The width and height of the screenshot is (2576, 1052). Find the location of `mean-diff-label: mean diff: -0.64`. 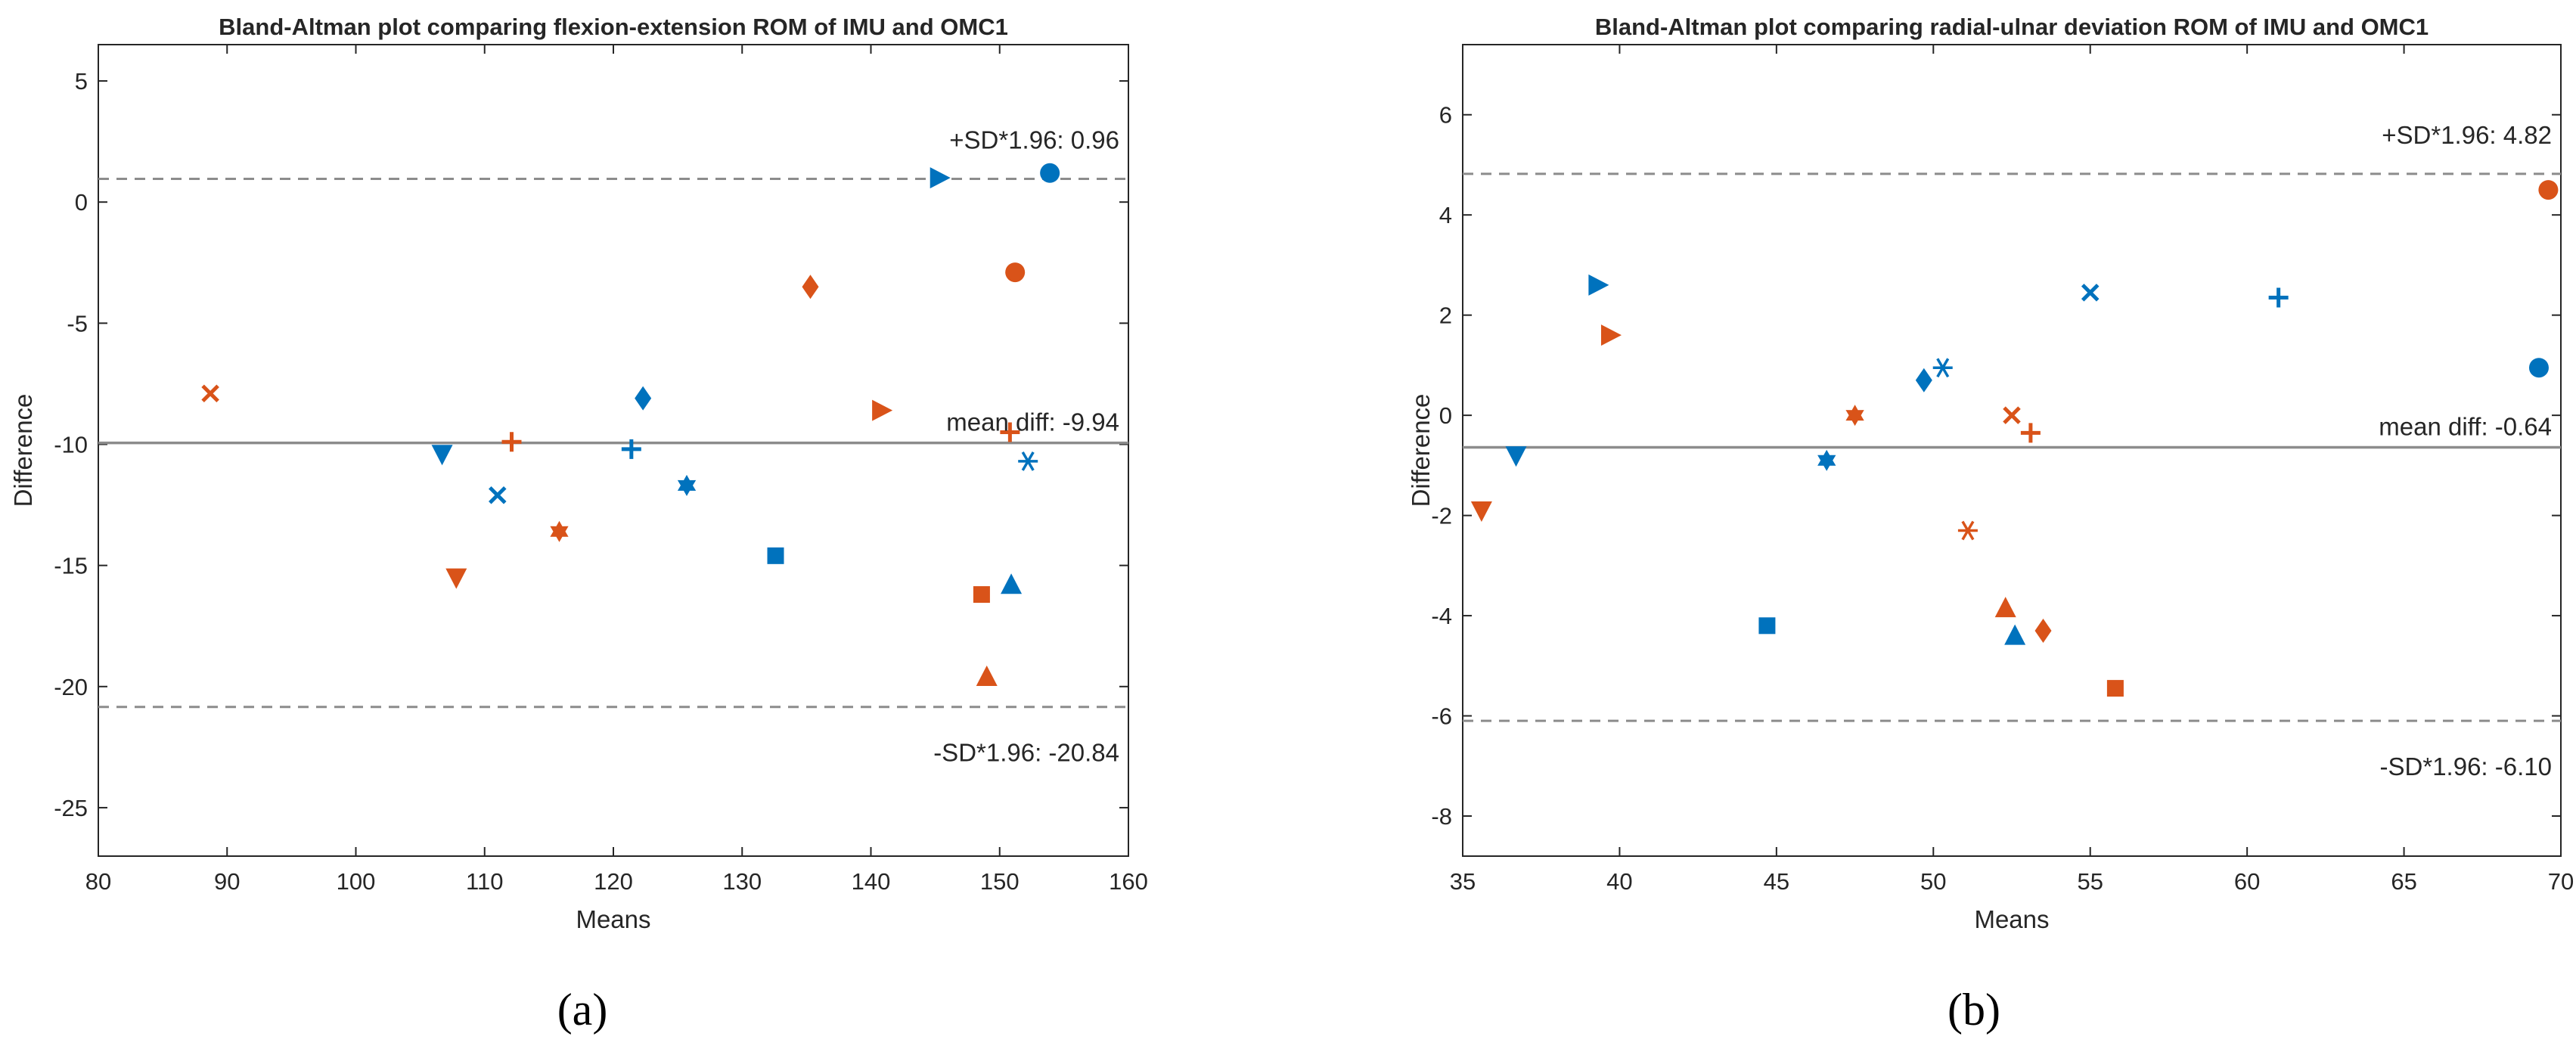

mean-diff-label: mean diff: -0.64 is located at coordinates (2465, 427).